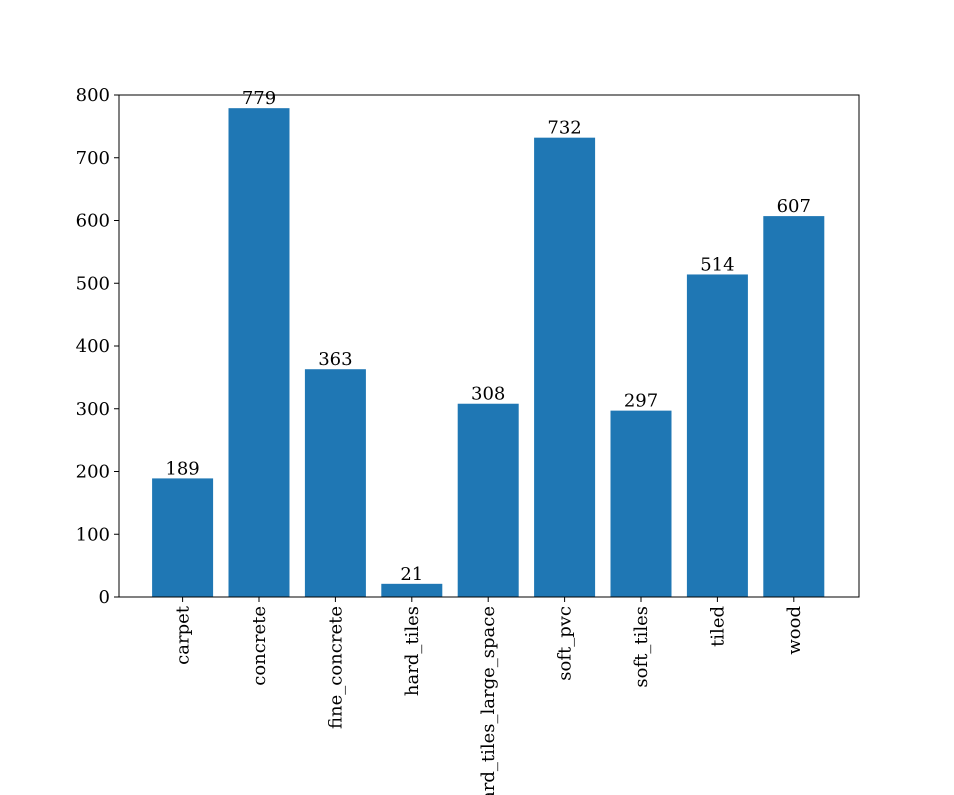  What do you see at coordinates (182, 468) in the screenshot?
I see `data-label: 189` at bounding box center [182, 468].